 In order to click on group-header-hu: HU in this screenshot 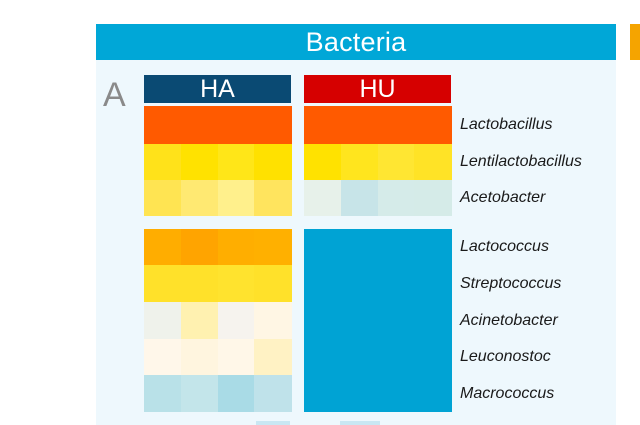, I will do `click(377, 89)`.